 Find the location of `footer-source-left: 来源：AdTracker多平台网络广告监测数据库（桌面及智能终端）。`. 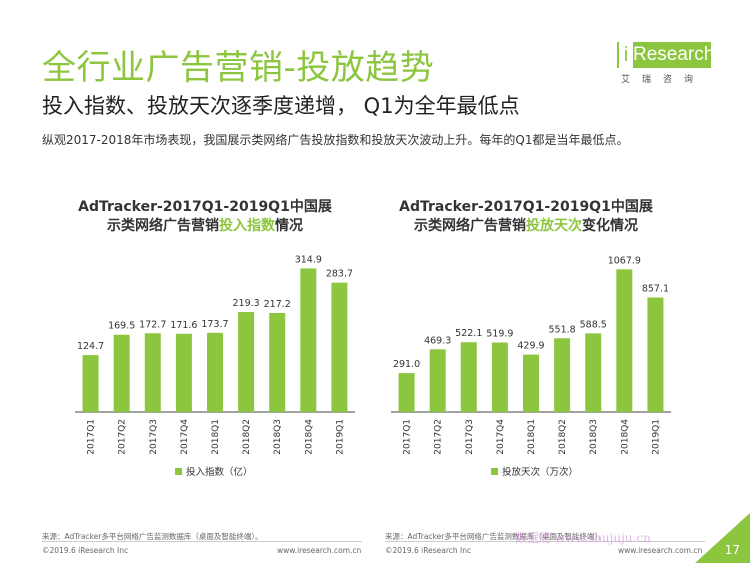

footer-source-left: 来源：AdTracker多平台网络广告监测数据库（桌面及智能终端）。 is located at coordinates (152, 536).